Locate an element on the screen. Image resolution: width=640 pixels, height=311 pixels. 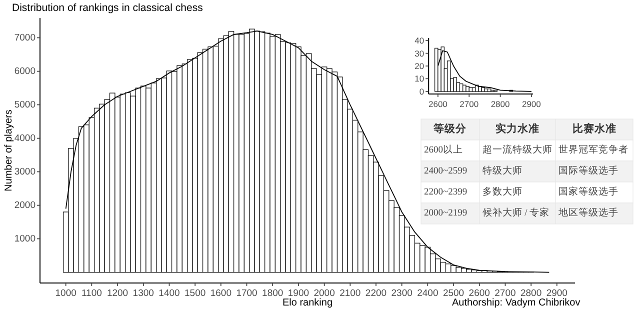
x-tick-label: 1000 is located at coordinates (65, 293).